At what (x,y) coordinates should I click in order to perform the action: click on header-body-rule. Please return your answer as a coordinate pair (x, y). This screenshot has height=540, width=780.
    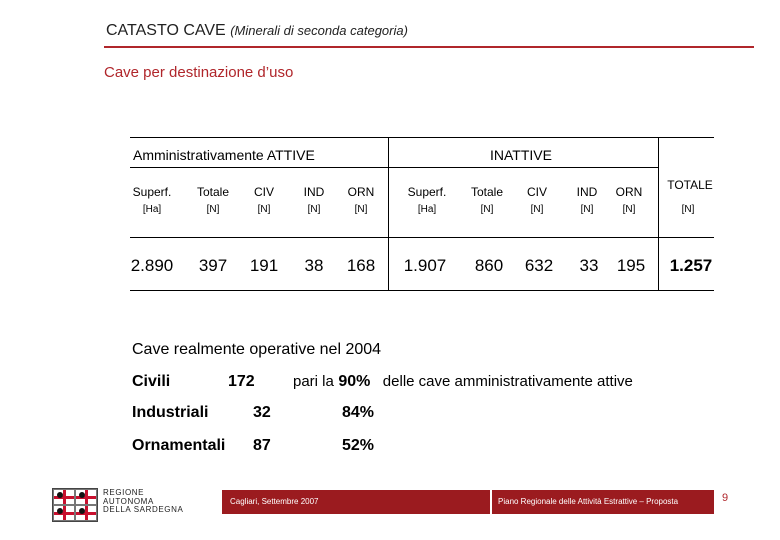
    Looking at the image, I should click on (422, 237).